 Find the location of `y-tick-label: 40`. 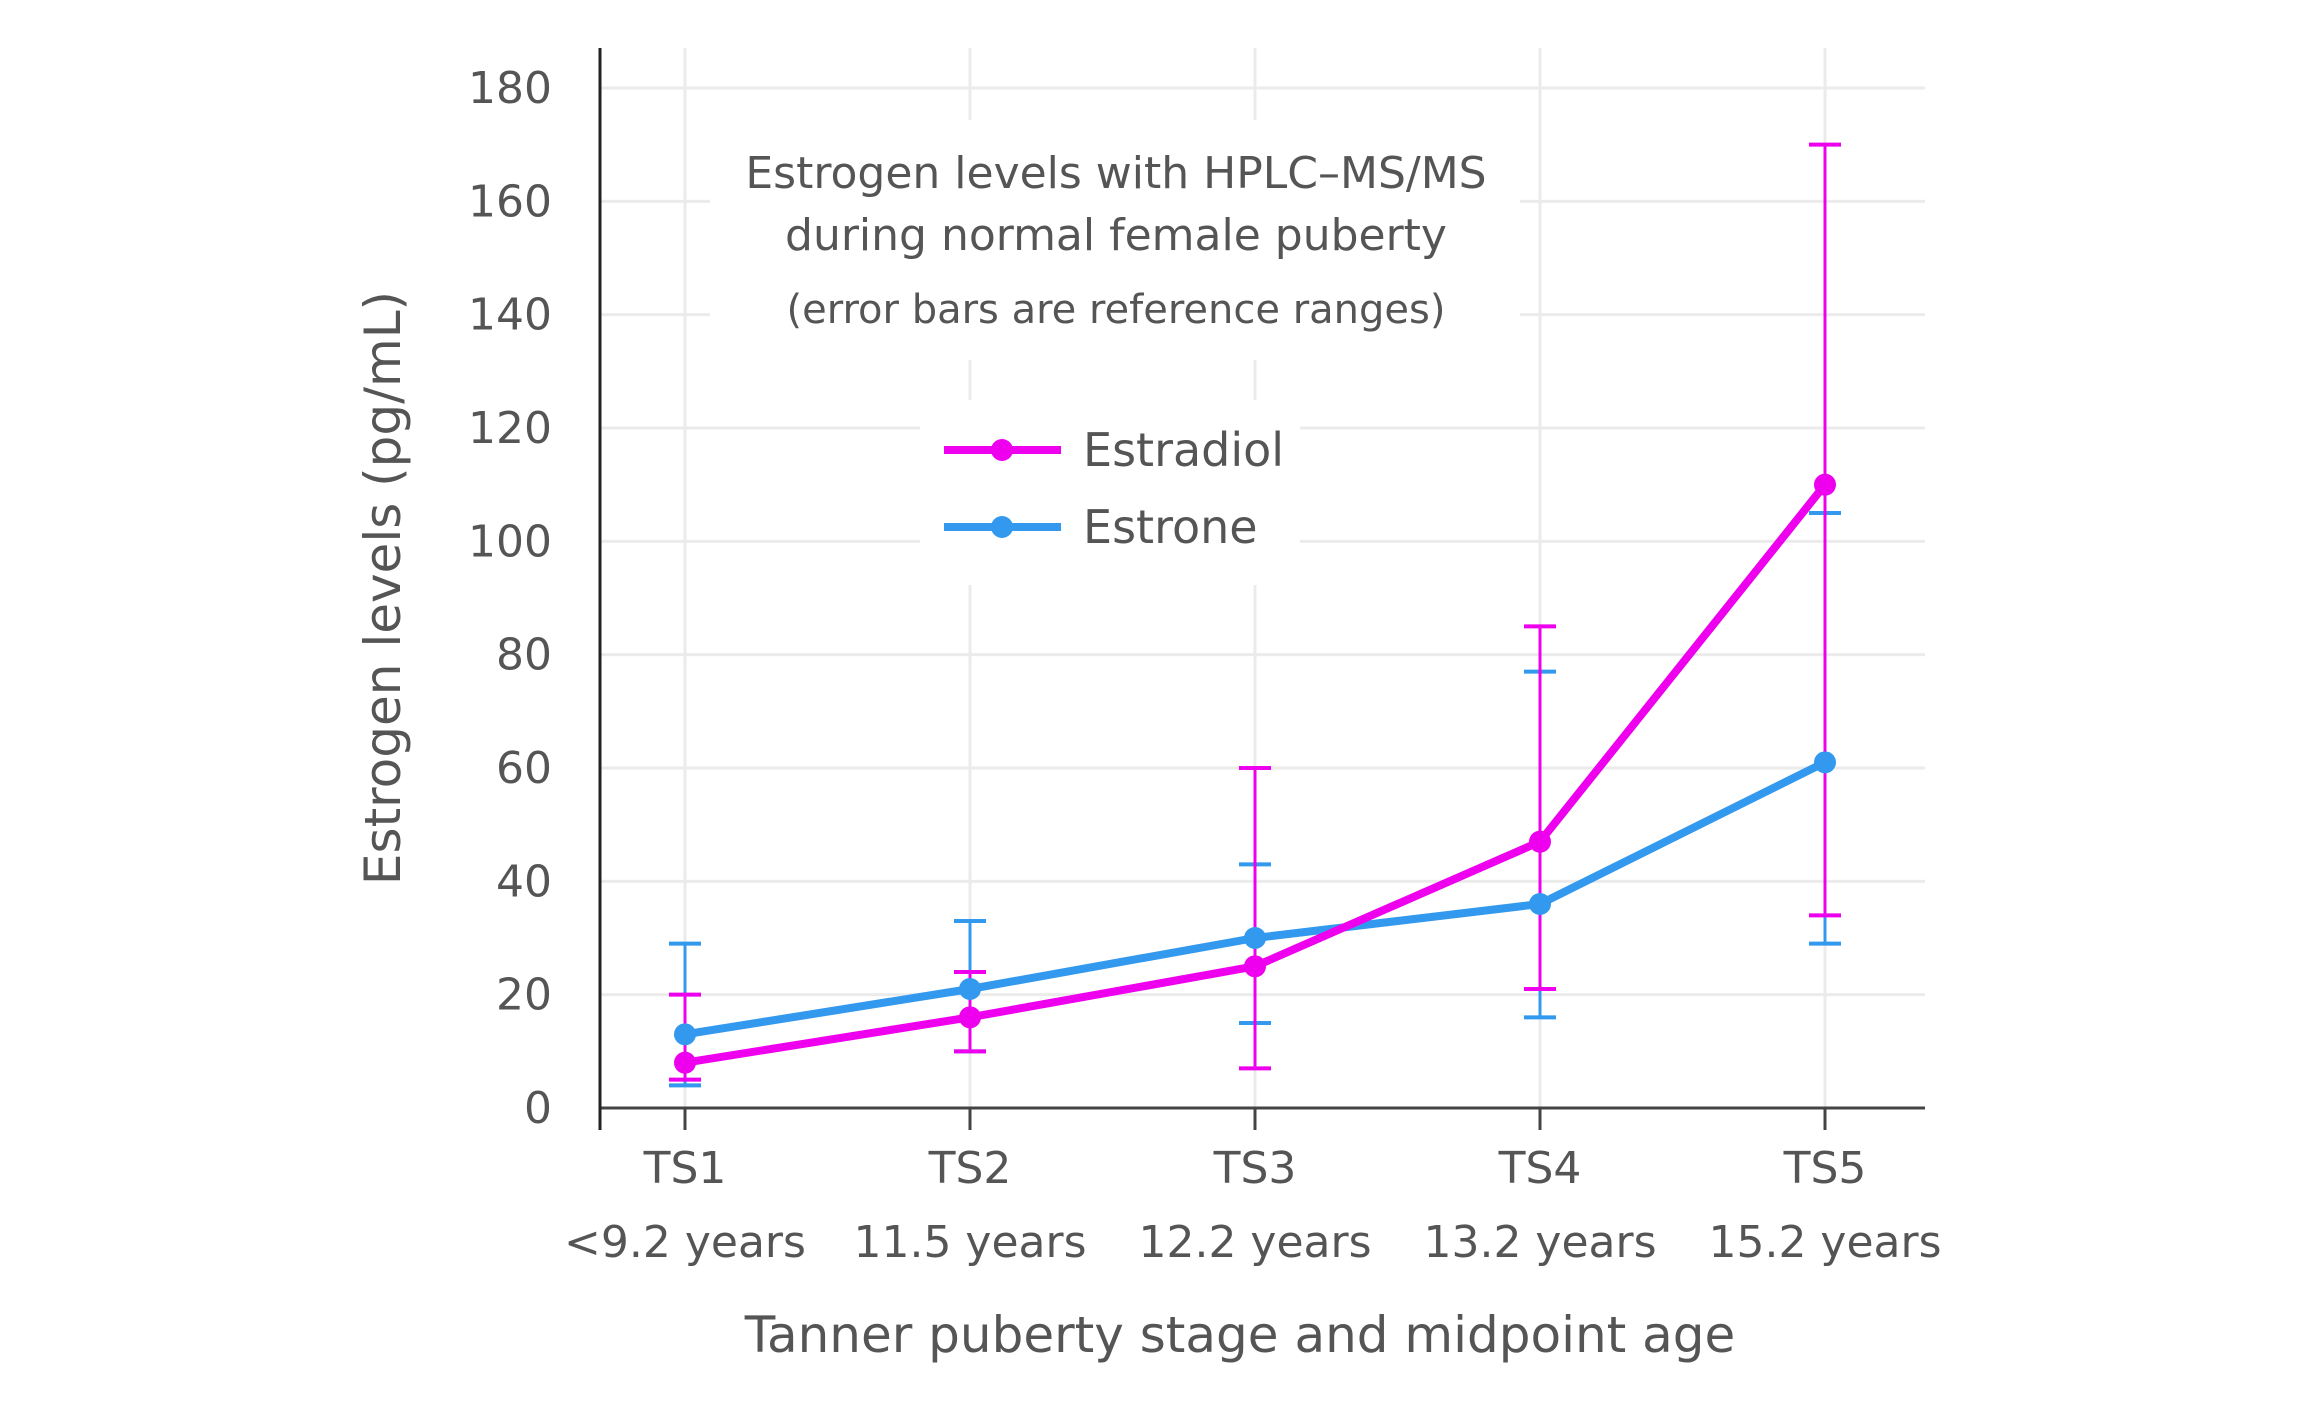

y-tick-label: 40 is located at coordinates (524, 881).